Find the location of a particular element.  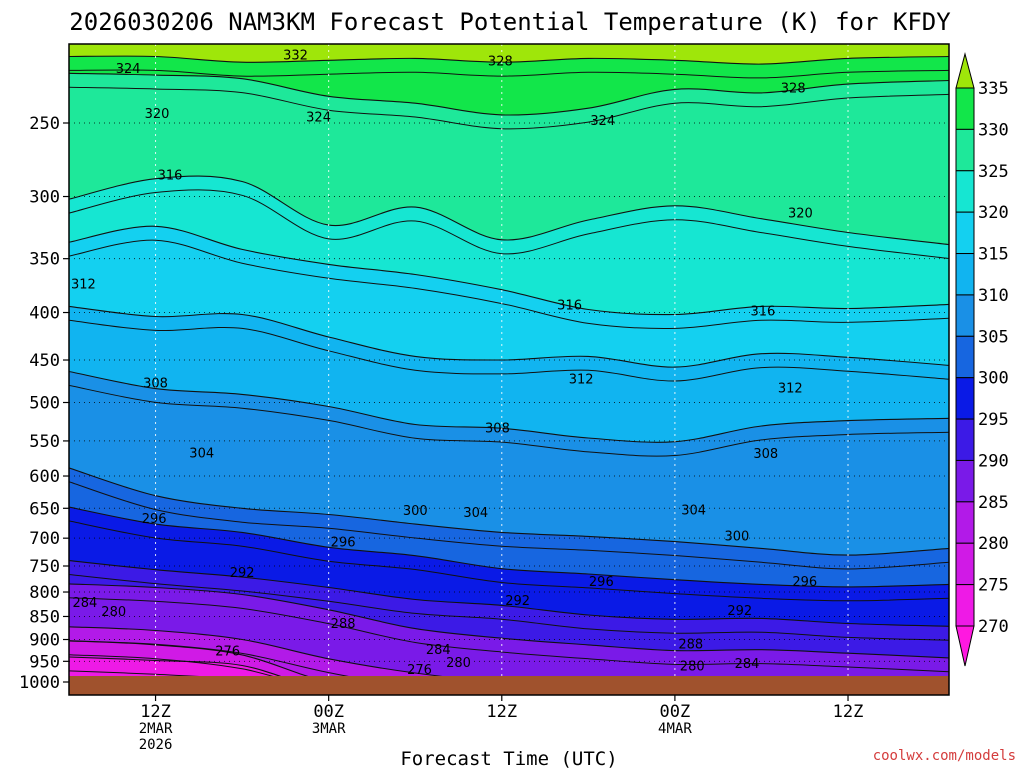

colorbar-label: 275 is located at coordinates (993, 586).